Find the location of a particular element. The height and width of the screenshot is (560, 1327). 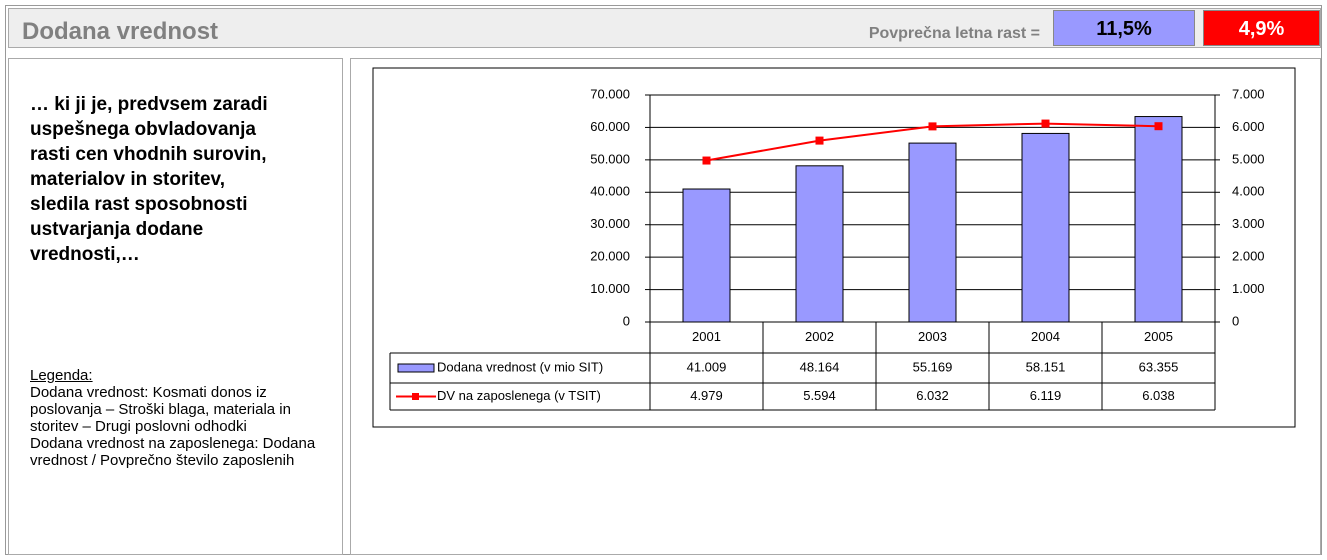

y-tick-label: 20.000 is located at coordinates (610, 256).